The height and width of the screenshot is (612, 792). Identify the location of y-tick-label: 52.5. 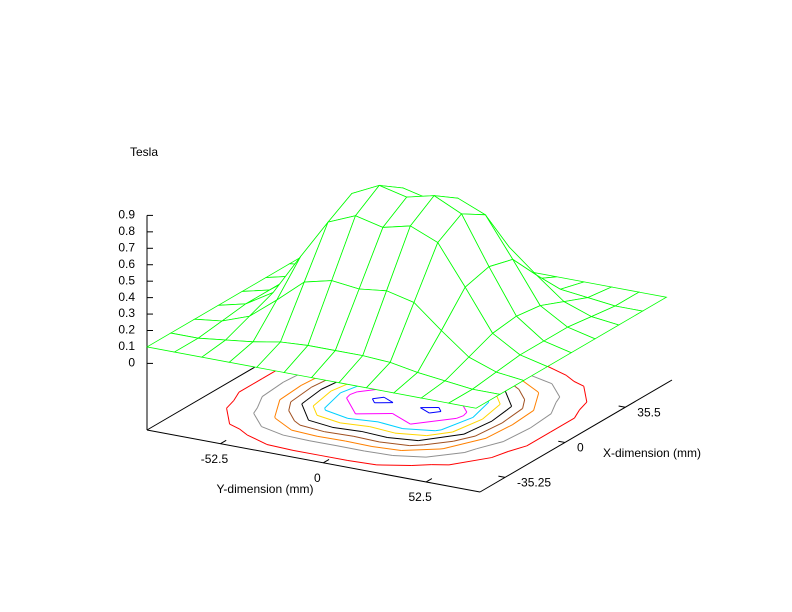
(420, 497).